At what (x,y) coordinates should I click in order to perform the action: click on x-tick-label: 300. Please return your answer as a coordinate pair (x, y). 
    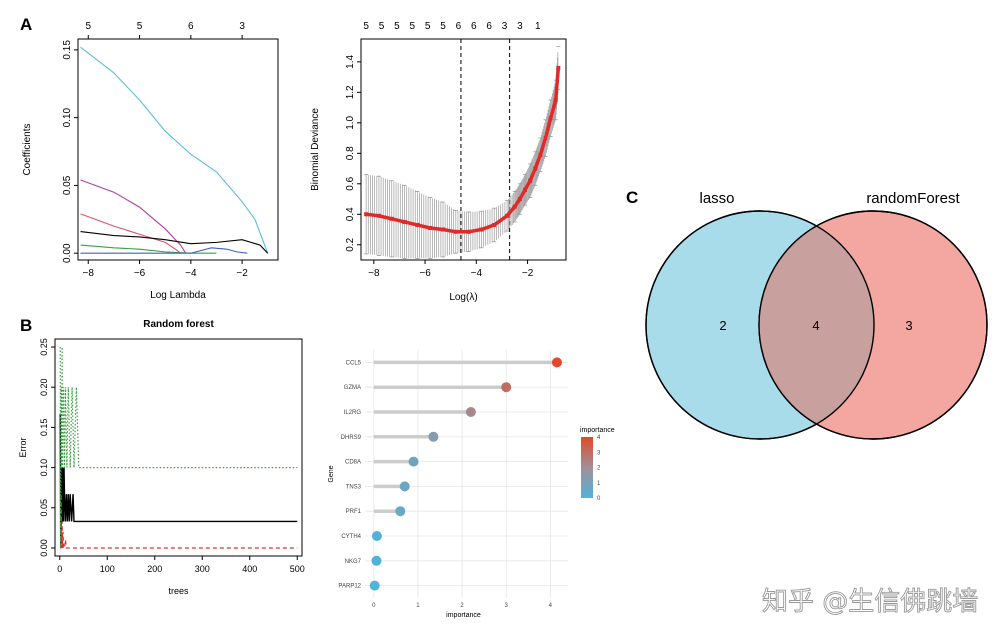
    Looking at the image, I should click on (202, 569).